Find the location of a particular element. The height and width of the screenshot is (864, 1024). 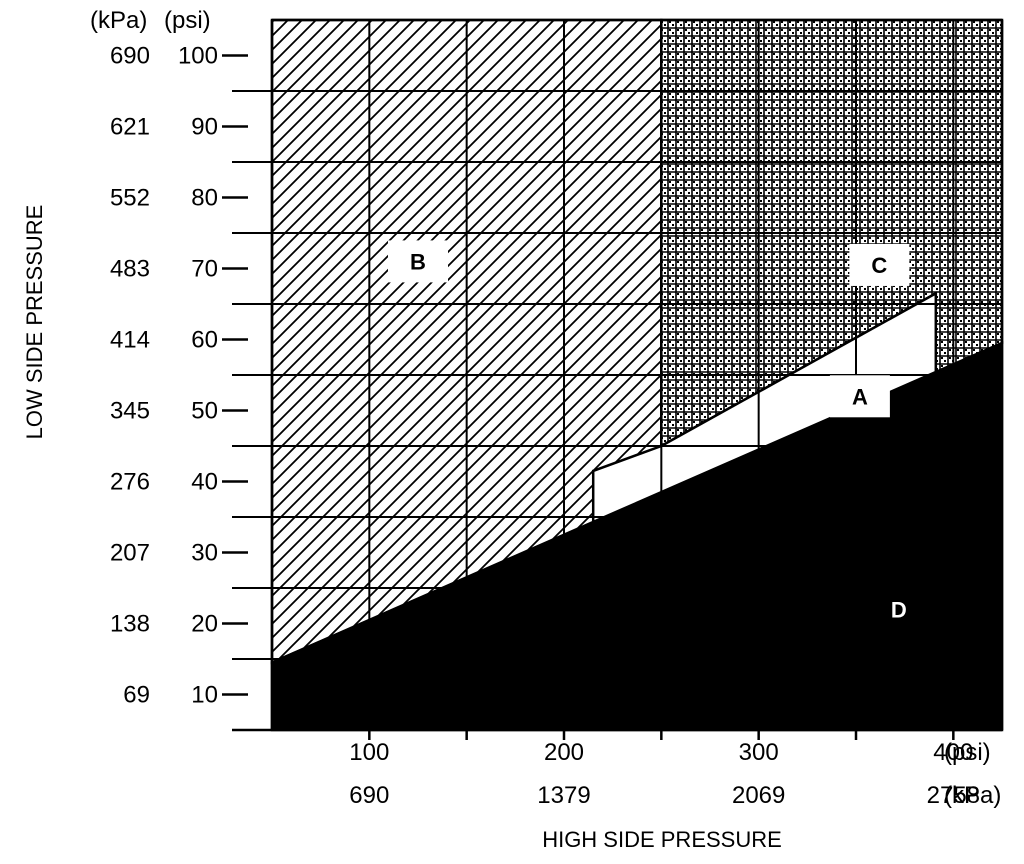

region-label-b: B is located at coordinates (418, 261).